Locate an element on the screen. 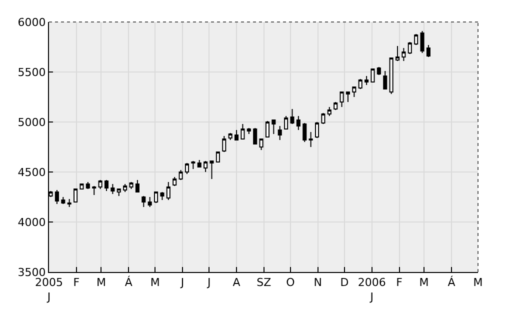 The width and height of the screenshot is (510, 320). y-tick-label: 4500 is located at coordinates (32, 172).